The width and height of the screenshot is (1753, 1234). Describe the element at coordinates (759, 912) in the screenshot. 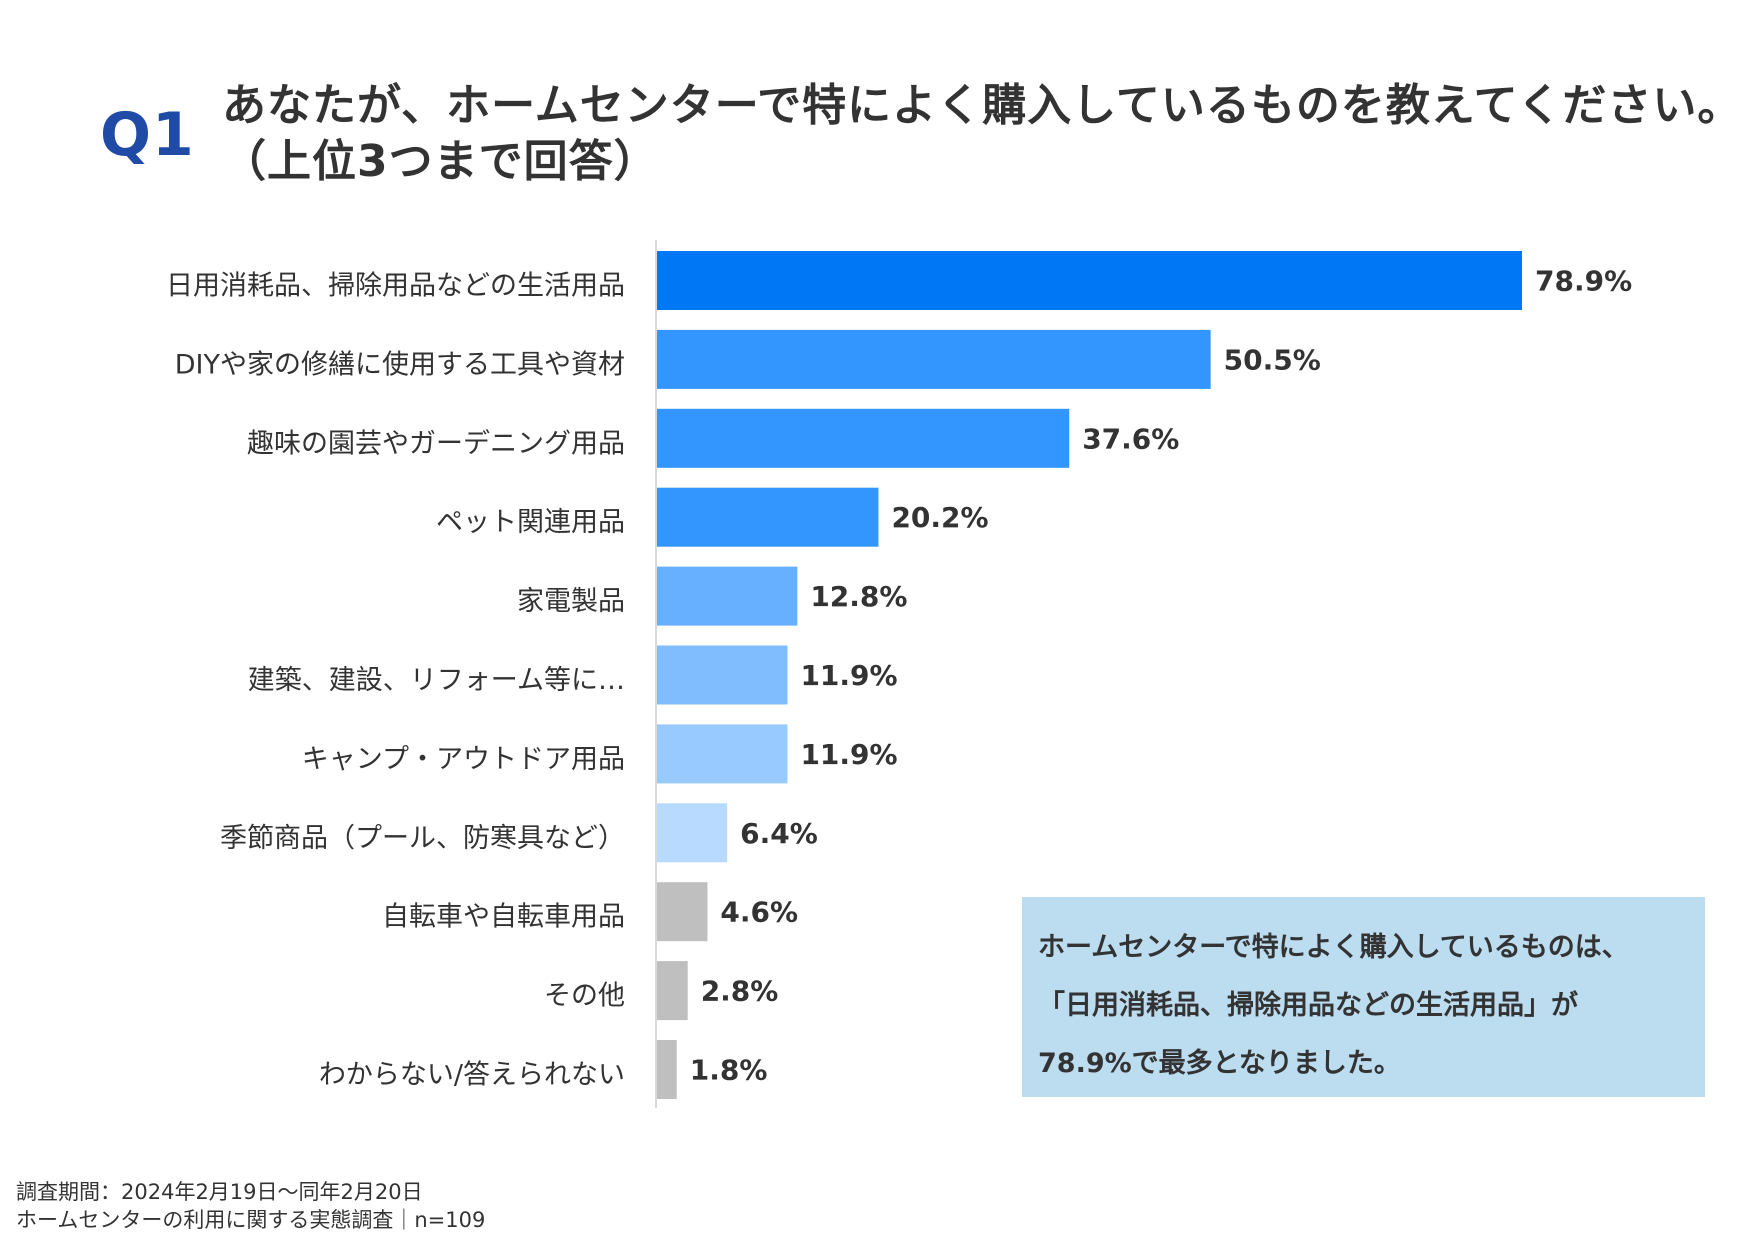

I see `value-label: 4.6%` at that location.